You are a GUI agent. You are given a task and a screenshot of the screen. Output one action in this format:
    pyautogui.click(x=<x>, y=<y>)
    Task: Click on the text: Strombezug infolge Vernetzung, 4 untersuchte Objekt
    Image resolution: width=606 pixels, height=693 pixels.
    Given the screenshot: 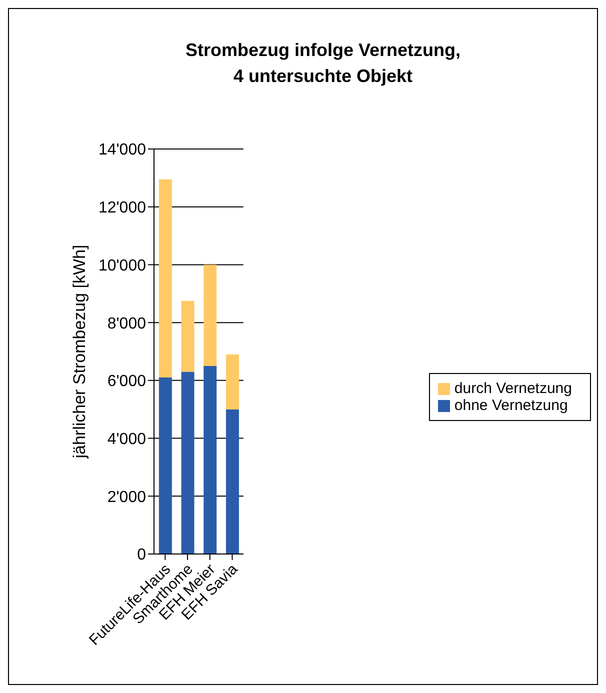 What is the action you would take?
    pyautogui.click(x=323, y=63)
    